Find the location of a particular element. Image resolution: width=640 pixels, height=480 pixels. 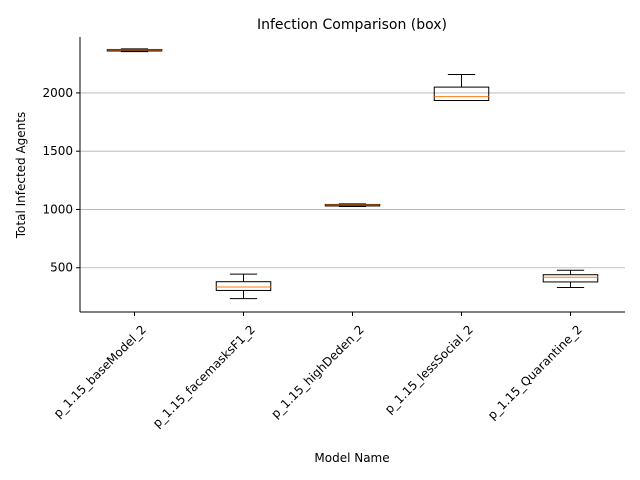

x-tick-label: p_1.15_facemasksF1_2 is located at coordinates (204, 376).